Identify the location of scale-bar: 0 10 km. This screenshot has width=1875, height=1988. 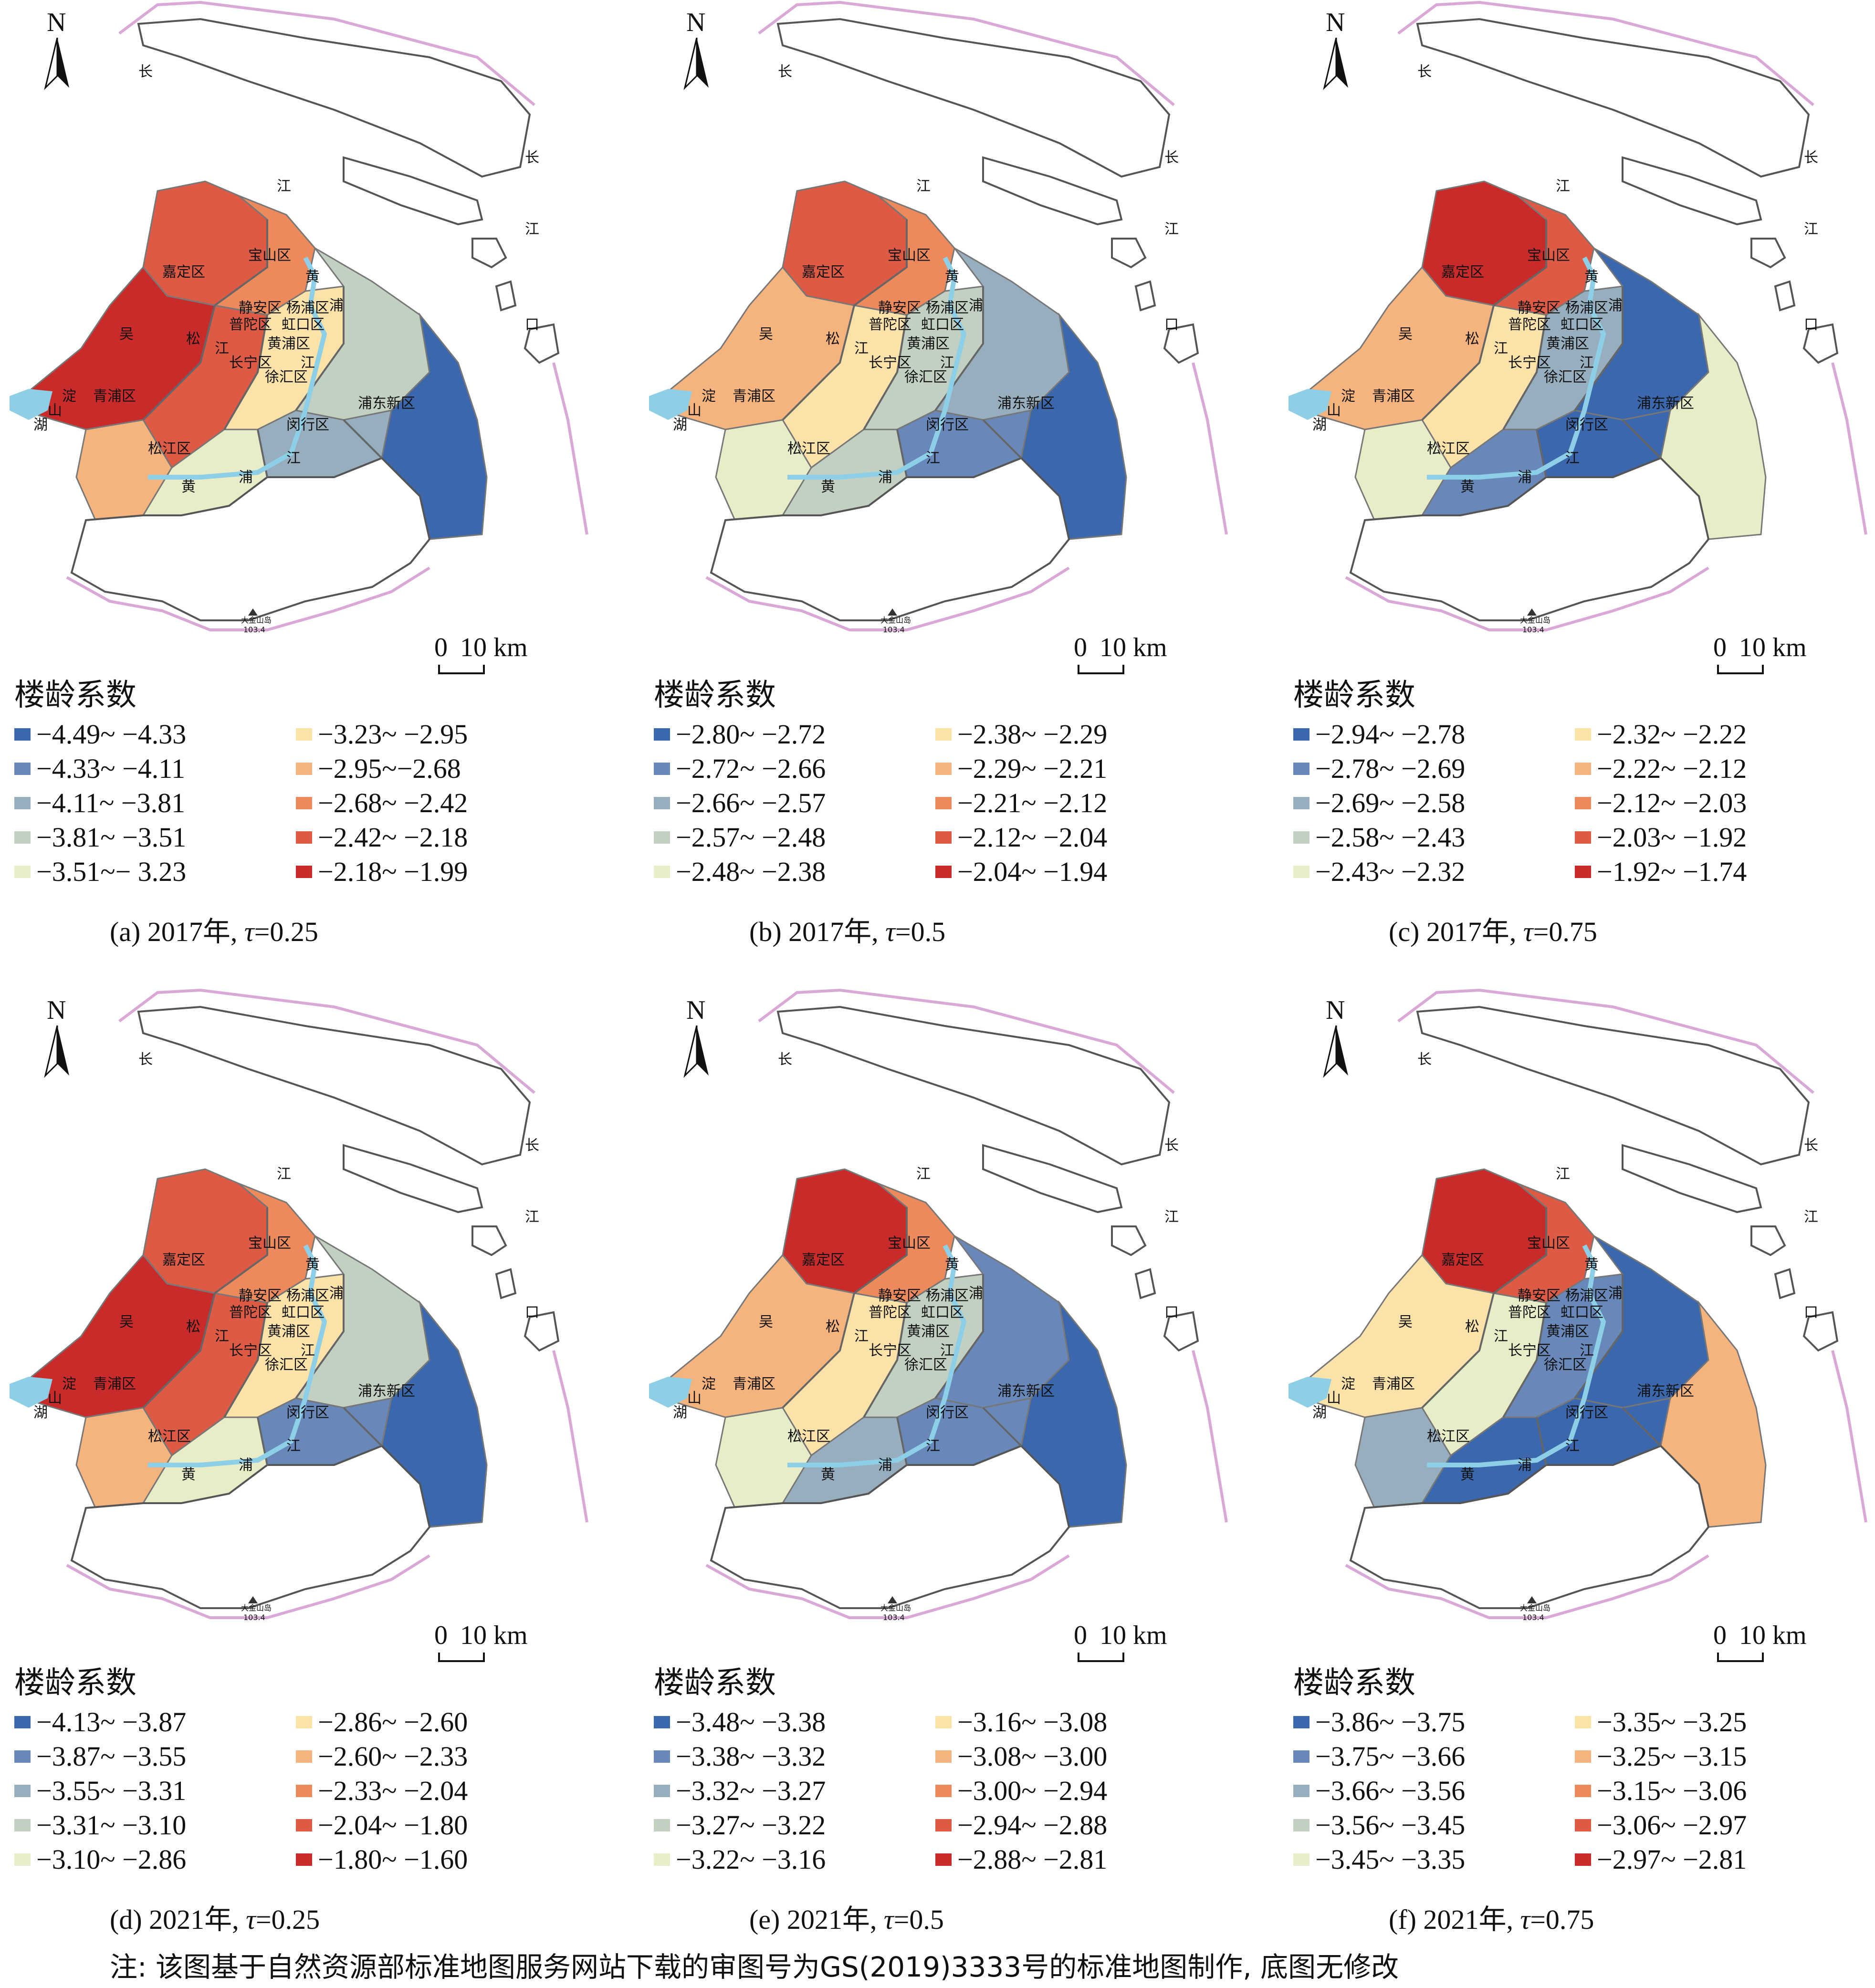
(1120, 653).